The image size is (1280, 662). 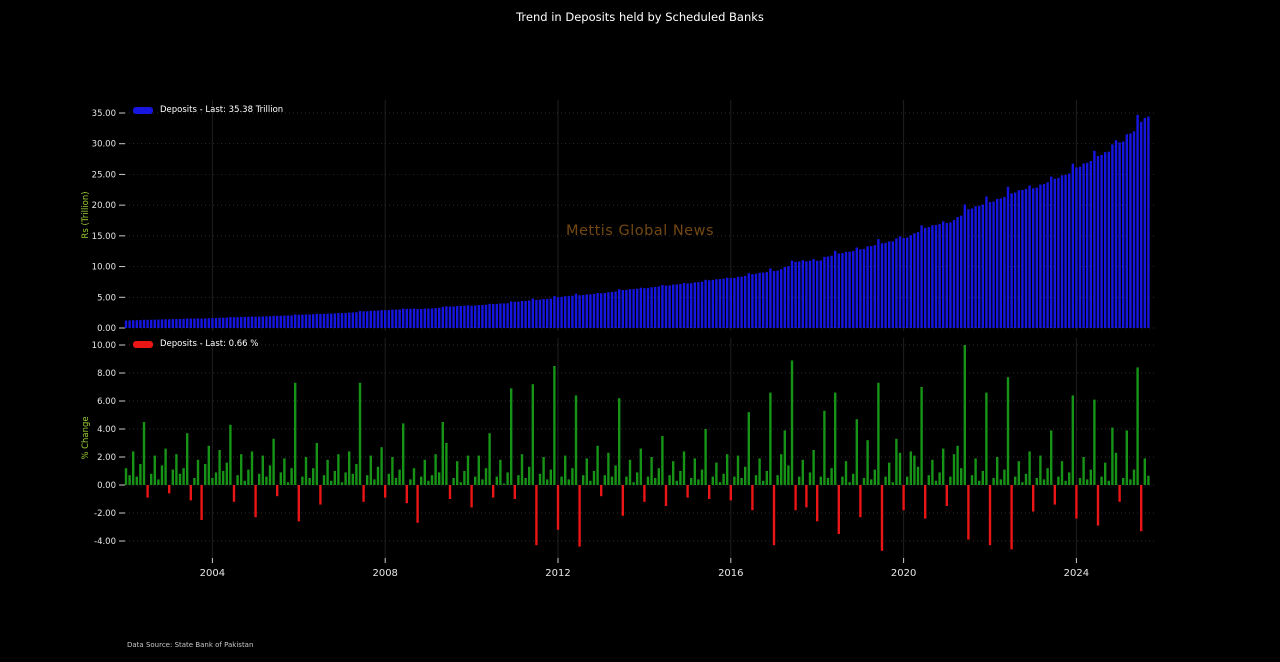 I want to click on legend-pct-change: Deposits - Last: 0.66 %, so click(x=195, y=344).